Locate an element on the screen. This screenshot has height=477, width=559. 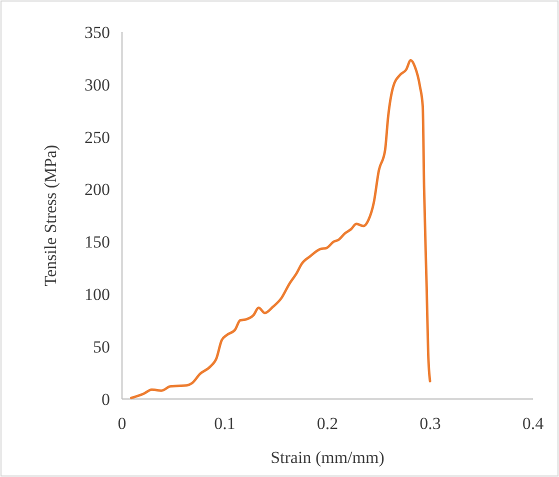
x-tick-label: 0 is located at coordinates (122, 423).